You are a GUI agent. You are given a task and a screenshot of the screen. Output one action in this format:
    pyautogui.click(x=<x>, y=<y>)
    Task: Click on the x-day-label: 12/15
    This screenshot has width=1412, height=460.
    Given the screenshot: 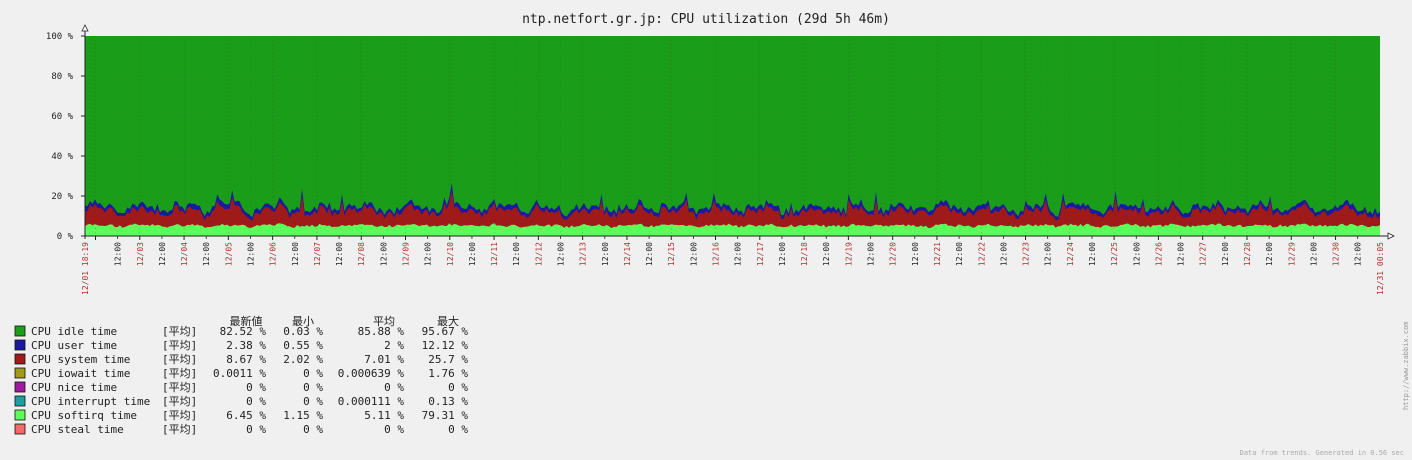 What is the action you would take?
    pyautogui.click(x=671, y=254)
    